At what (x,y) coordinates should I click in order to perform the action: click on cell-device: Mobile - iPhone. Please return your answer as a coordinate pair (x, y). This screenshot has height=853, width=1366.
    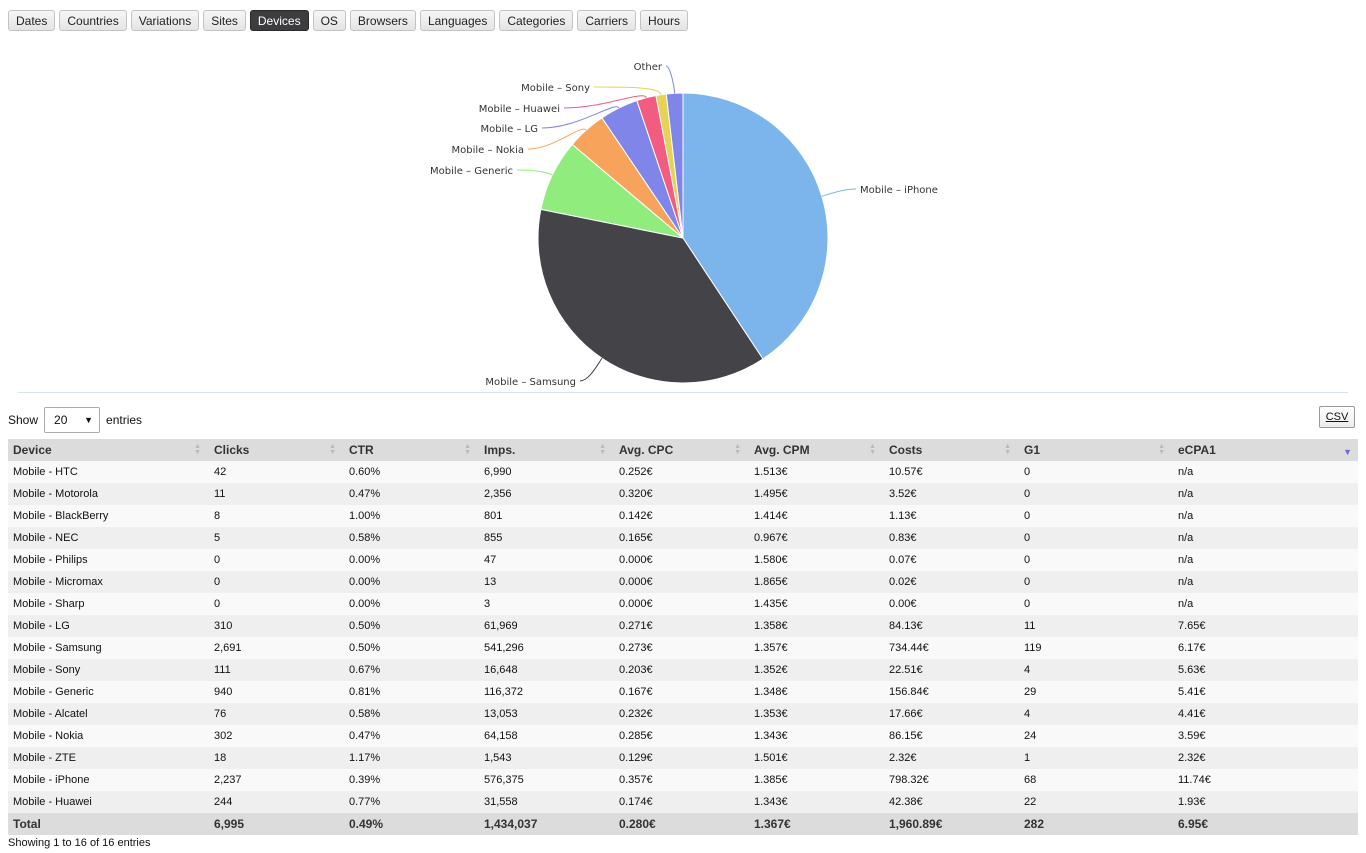
    Looking at the image, I should click on (108, 780).